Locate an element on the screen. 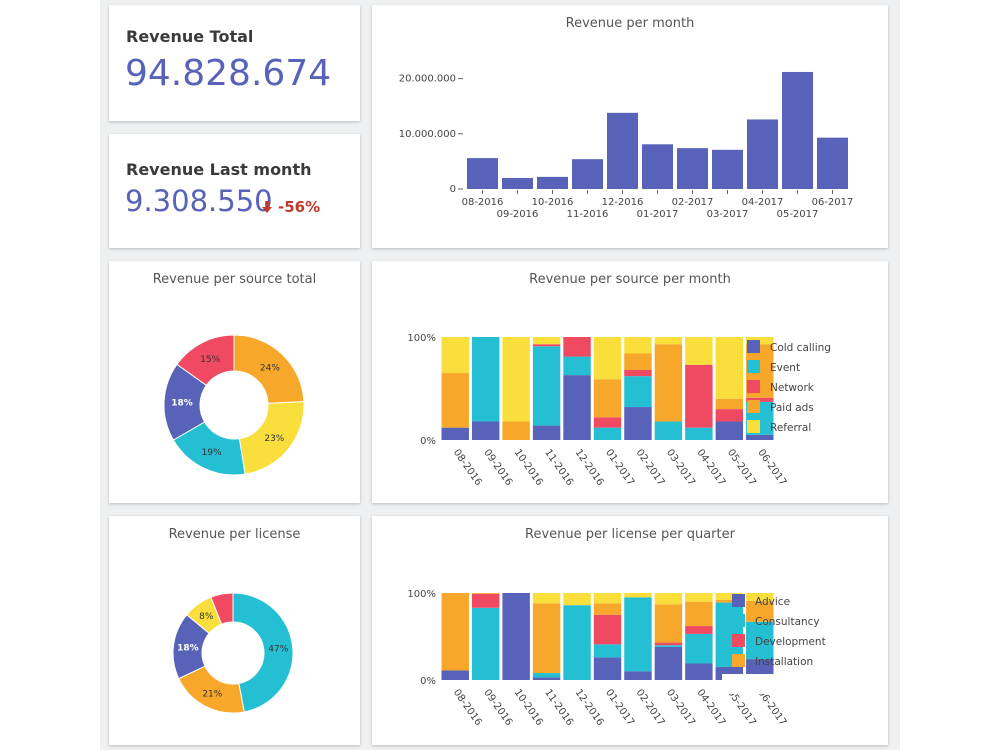  chart-card-revenue-per-source-total: Revenue per source total 24% 23% 19% 18% 15% is located at coordinates (234, 382).